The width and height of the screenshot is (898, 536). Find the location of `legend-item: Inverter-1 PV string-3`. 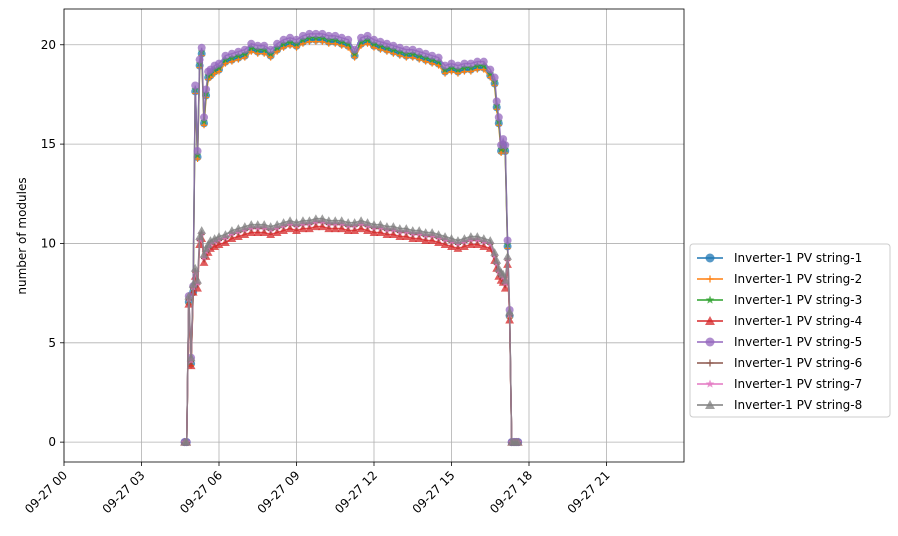

legend-item: Inverter-1 PV string-3 is located at coordinates (779, 300).